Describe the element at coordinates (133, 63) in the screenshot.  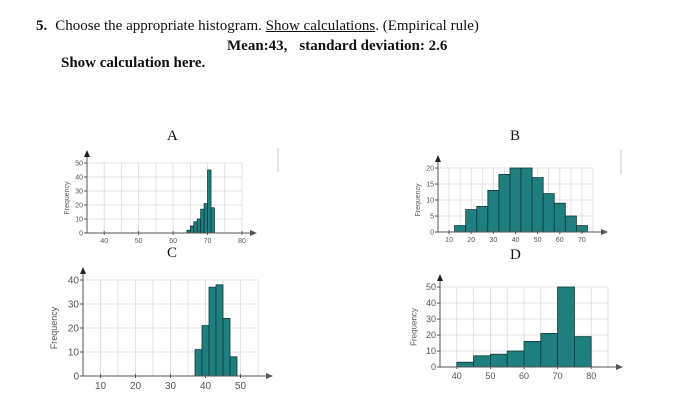
I see `show-calculation-prompt: Show calculation here.` at that location.